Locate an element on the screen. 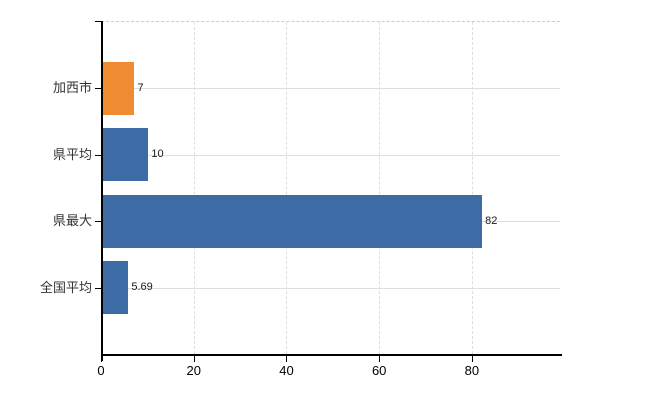 This screenshot has height=400, width=650. x-tick-label: 20 is located at coordinates (193, 370).